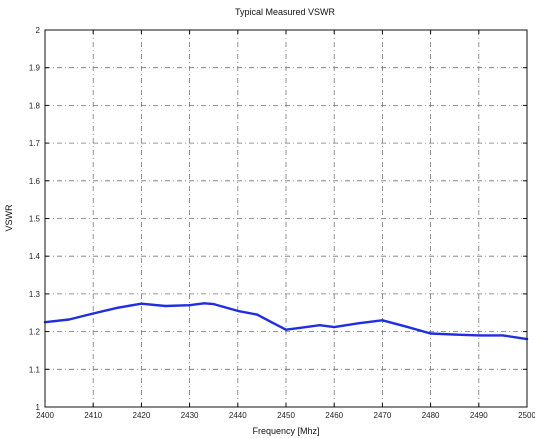 The image size is (535, 438). Describe the element at coordinates (286, 415) in the screenshot. I see `x-tick-label: 2450` at that location.